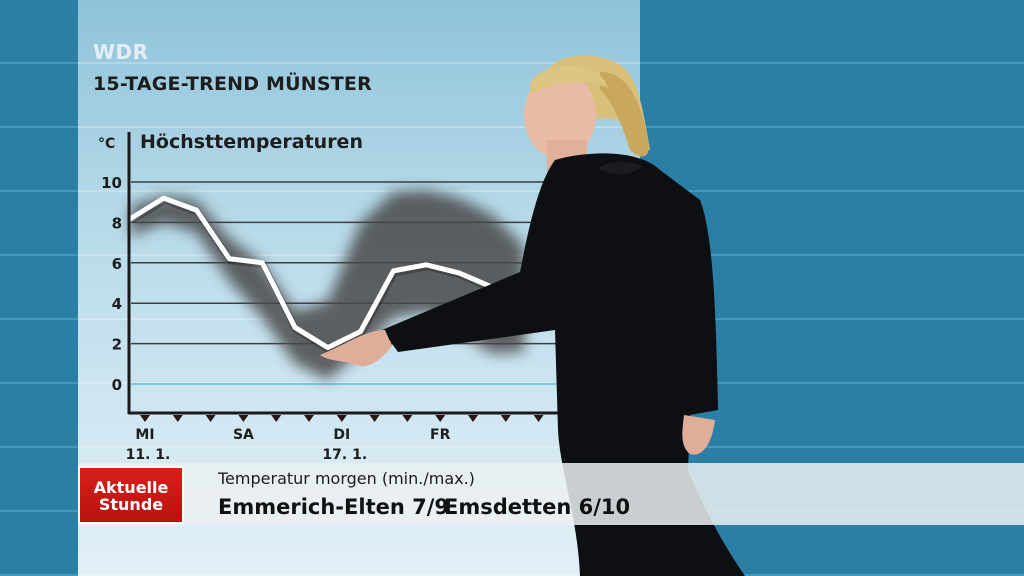 The height and width of the screenshot is (576, 1024). Describe the element at coordinates (144, 435) in the screenshot. I see `x-tick-label: MI` at that location.